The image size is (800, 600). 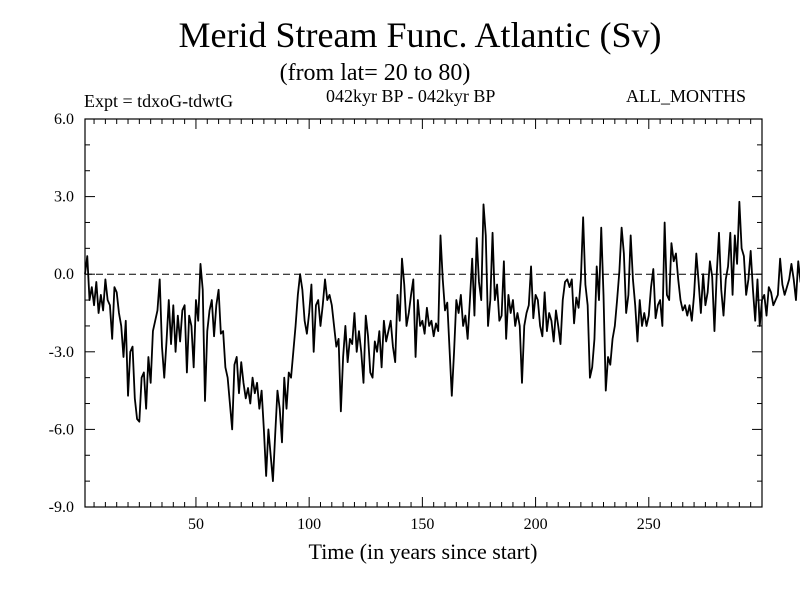 What do you see at coordinates (64, 119) in the screenshot?
I see `y-tick-label: 6.0` at bounding box center [64, 119].